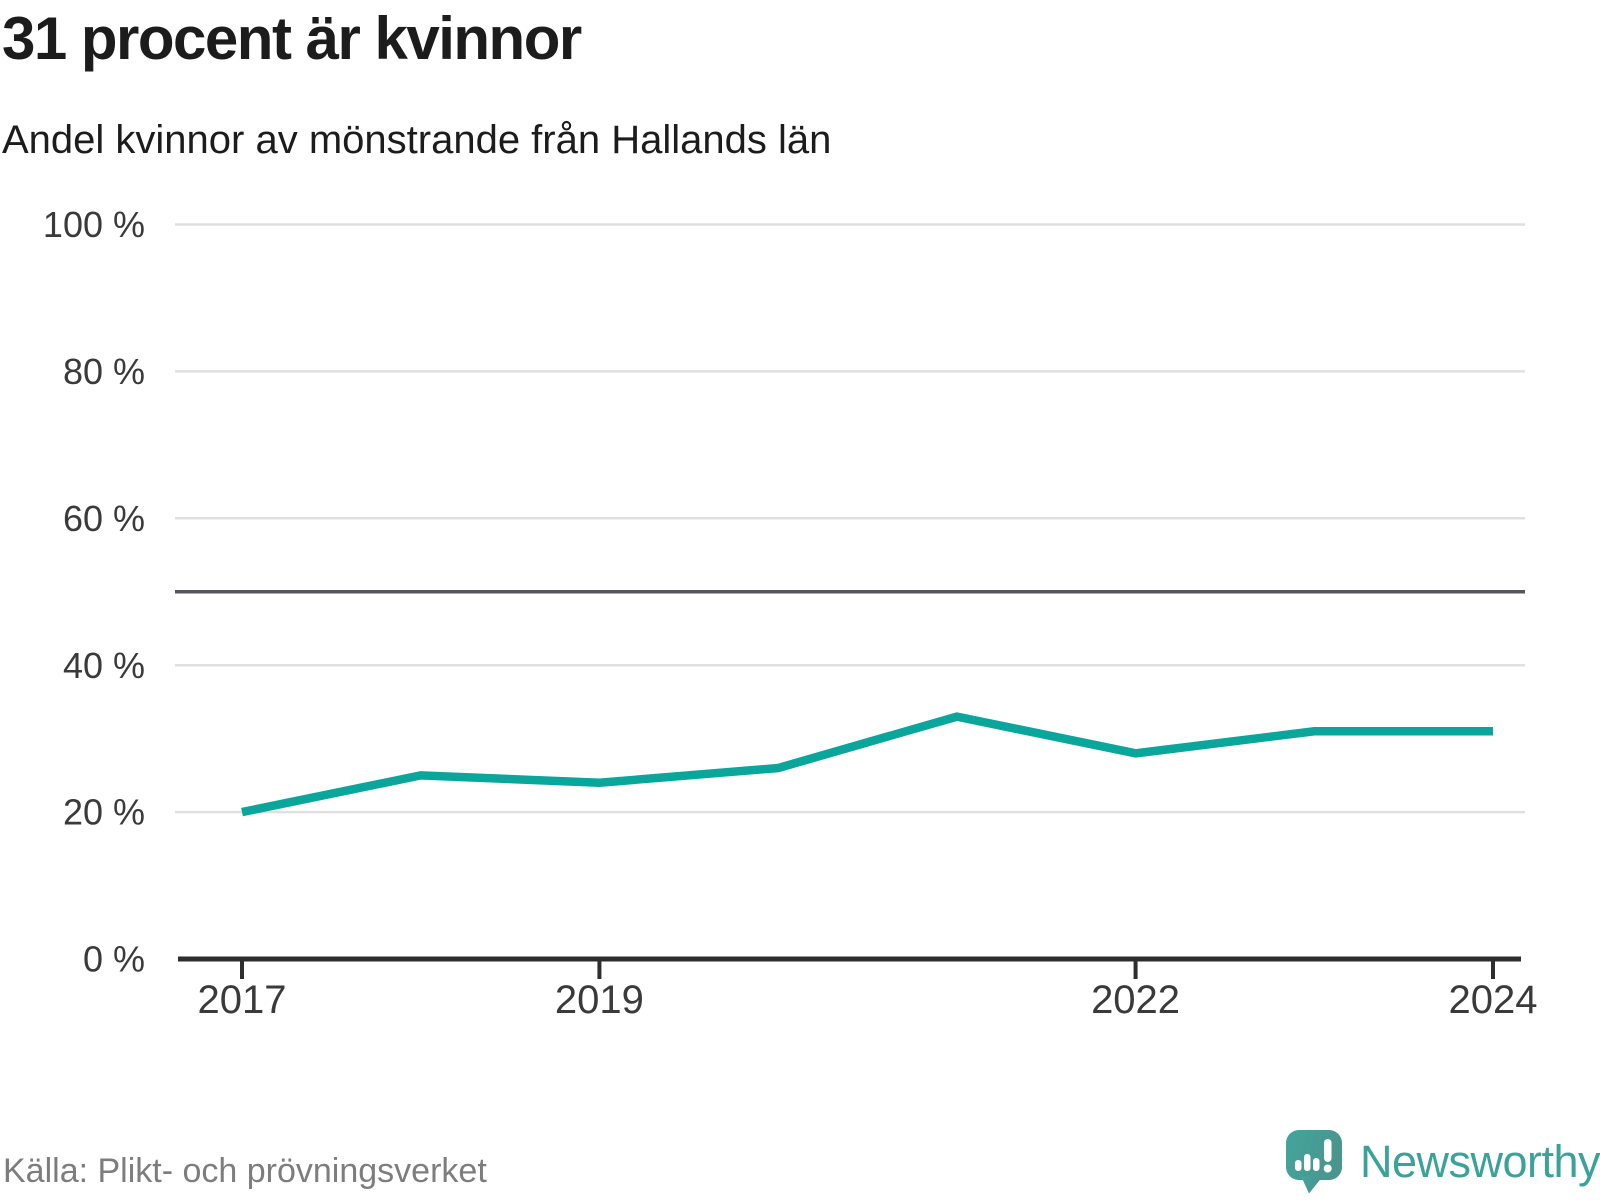 This screenshot has height=1200, width=1600. Describe the element at coordinates (1480, 1161) in the screenshot. I see `newsworthy-brand-name: Newsworthy` at that location.